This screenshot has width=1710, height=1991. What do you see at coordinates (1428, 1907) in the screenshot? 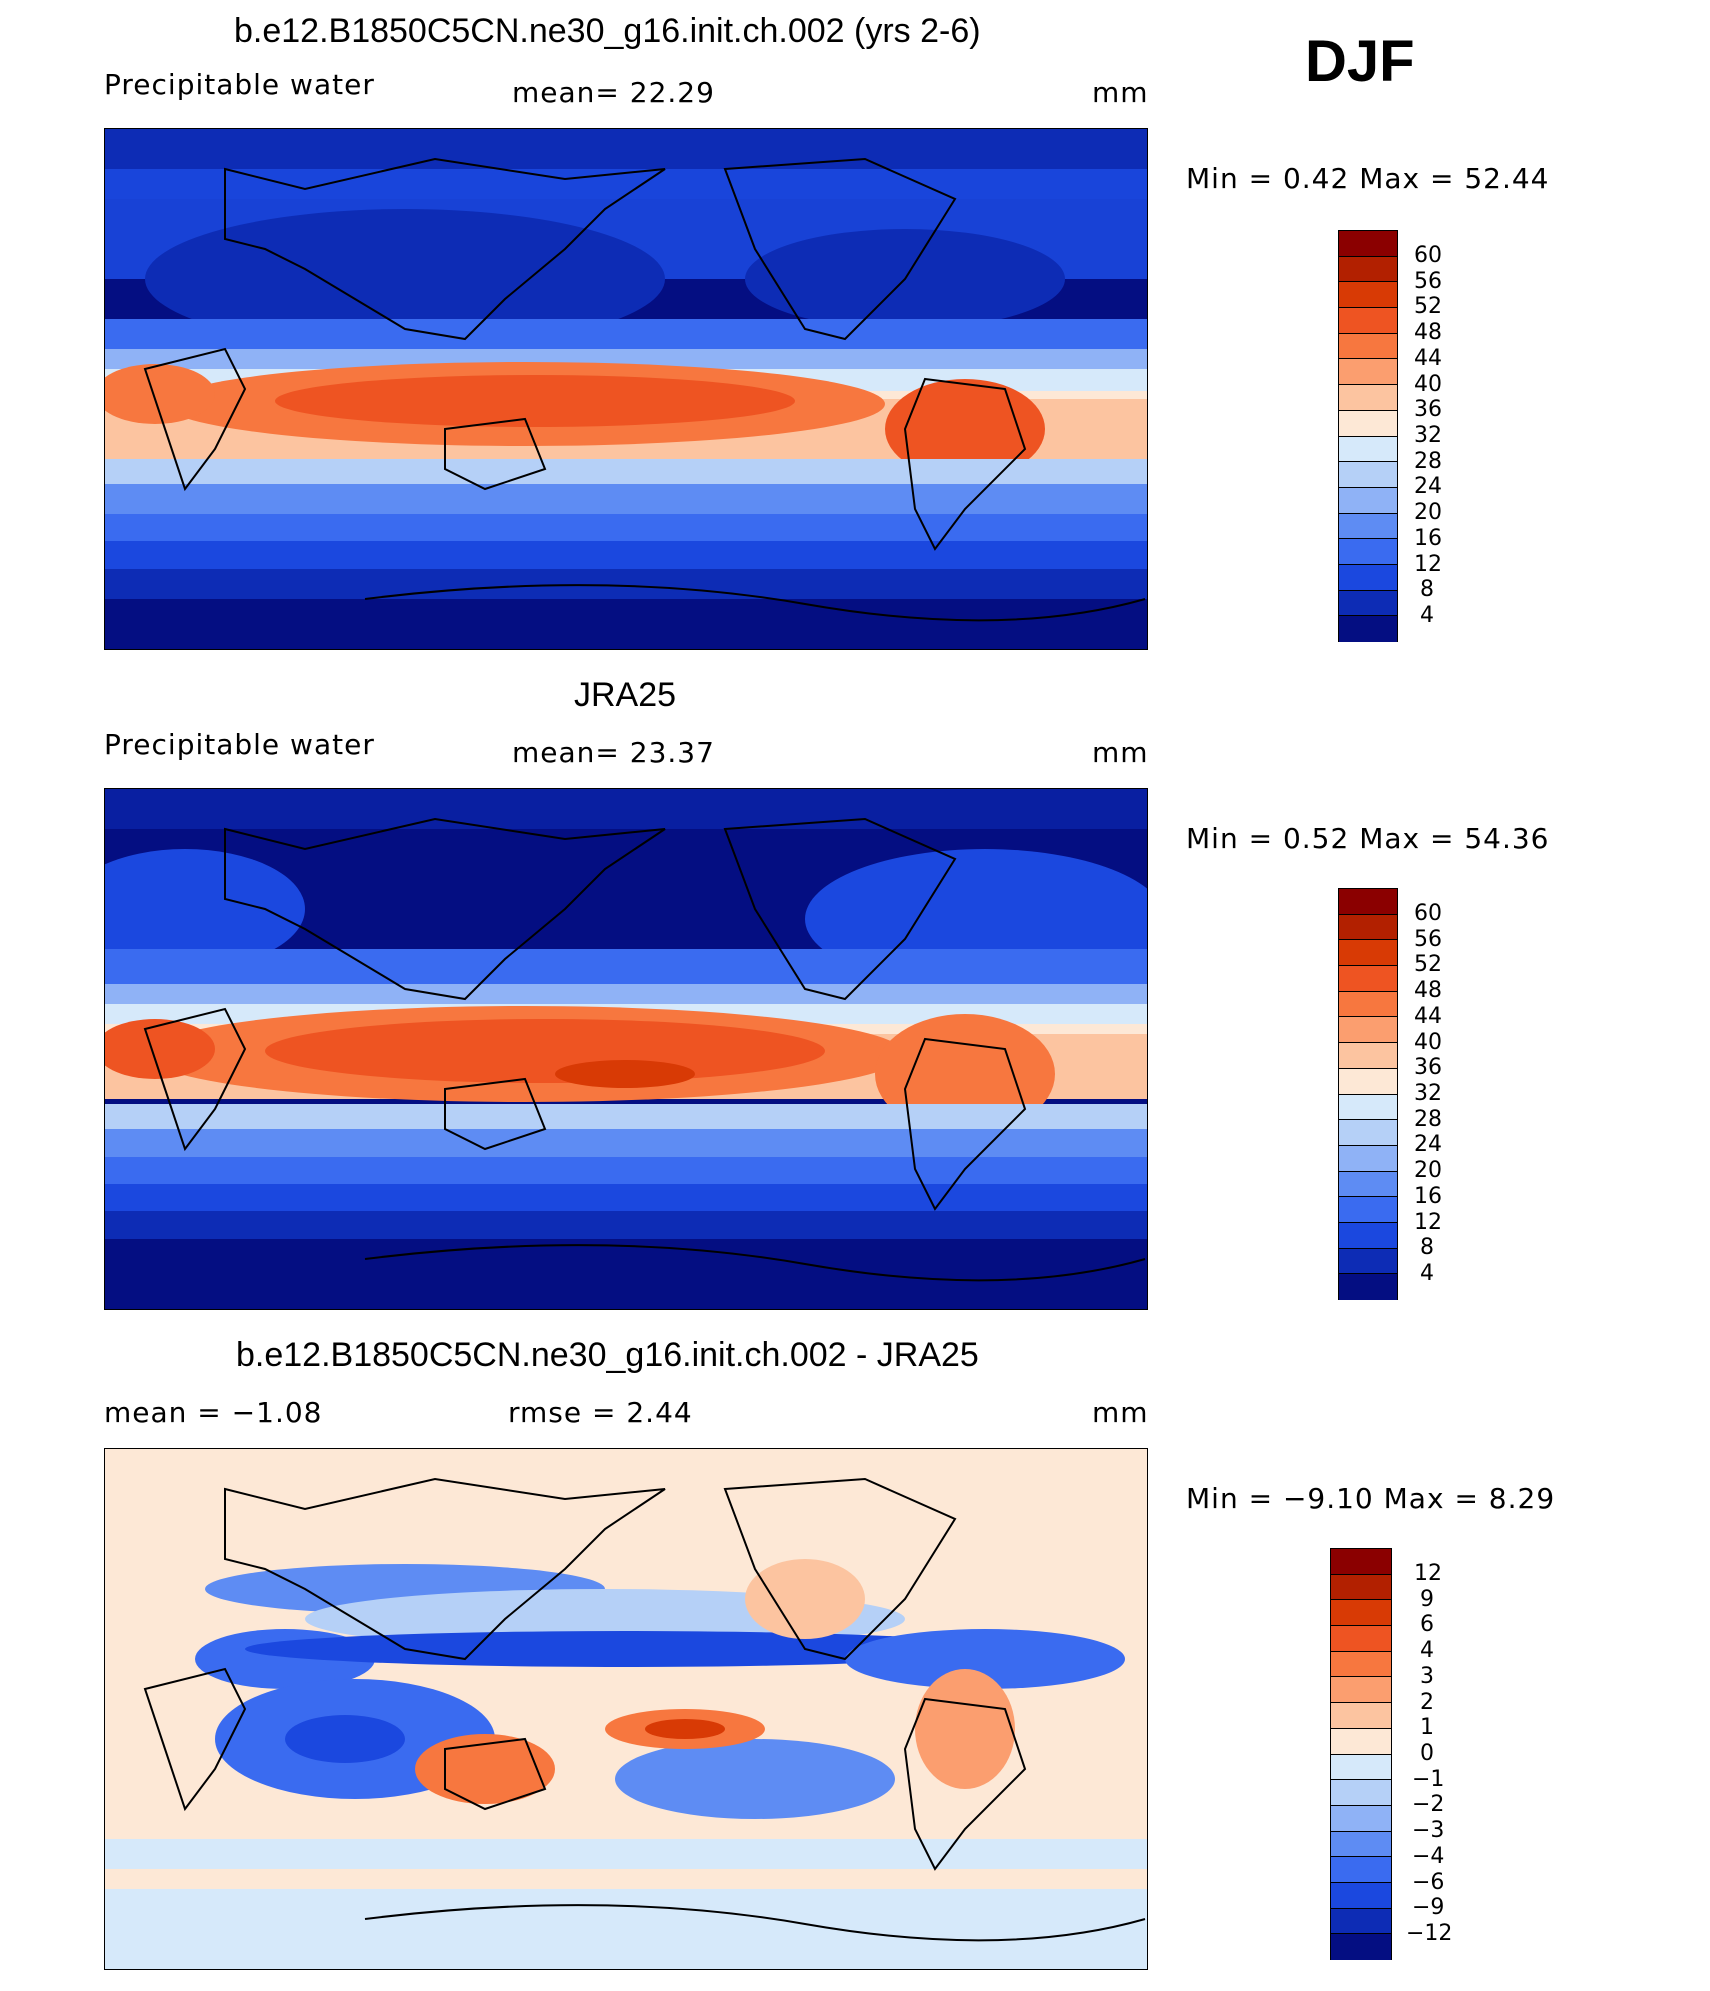
I see `colorbar-tick-label: −9` at bounding box center [1428, 1907].